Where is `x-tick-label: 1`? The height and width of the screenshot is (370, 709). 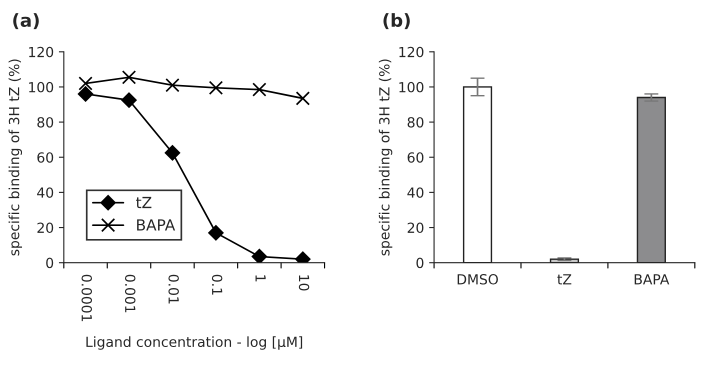
x-tick-label: 1 is located at coordinates (261, 278).